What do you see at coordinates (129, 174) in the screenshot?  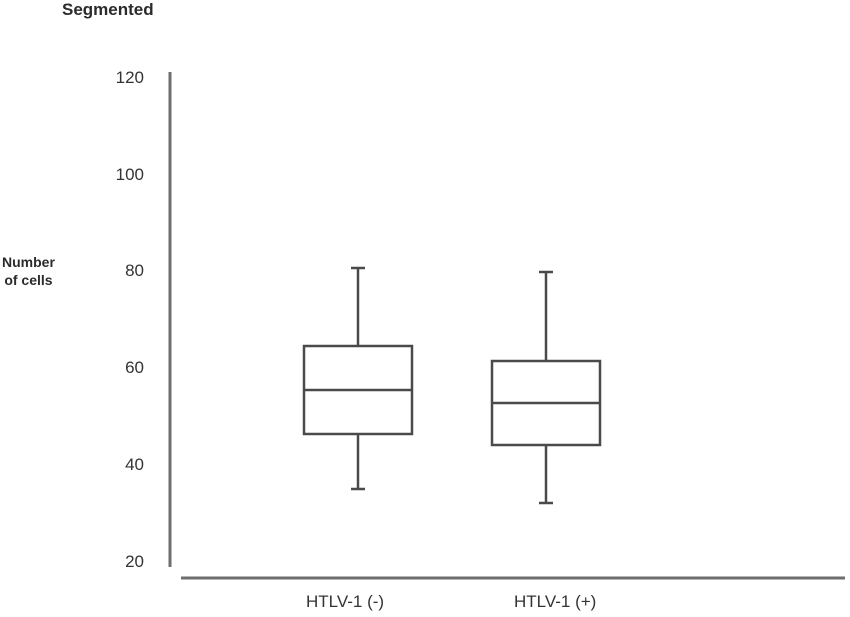 I see `y-tick-100: 100` at bounding box center [129, 174].